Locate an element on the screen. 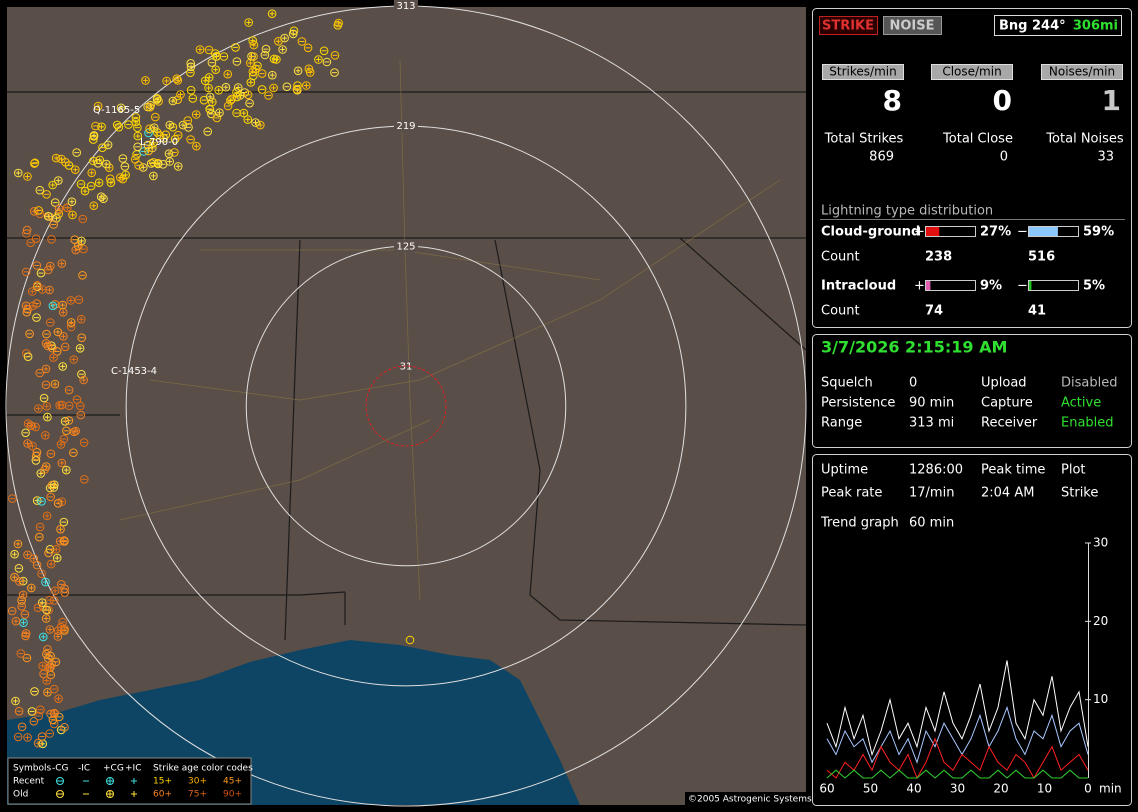 This screenshot has width=1138, height=812. rate-label: Noises/min is located at coordinates (1082, 72).